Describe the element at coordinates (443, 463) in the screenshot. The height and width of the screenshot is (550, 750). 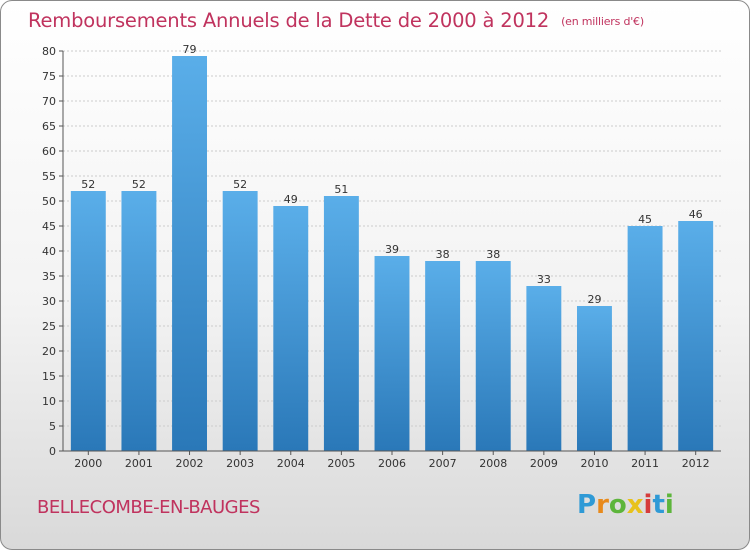
I see `x-tick-label: 2007` at that location.